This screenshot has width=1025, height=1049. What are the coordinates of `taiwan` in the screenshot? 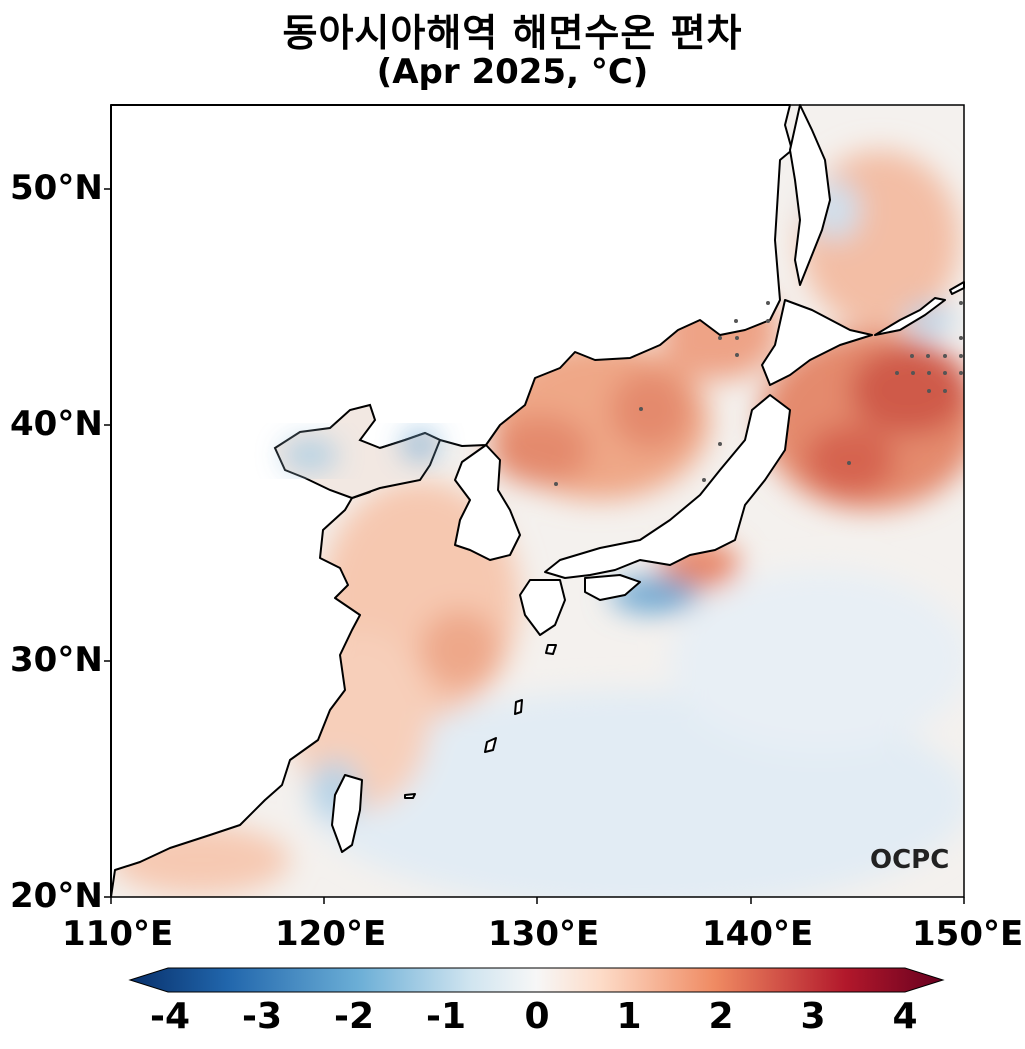 It's located at (347, 813).